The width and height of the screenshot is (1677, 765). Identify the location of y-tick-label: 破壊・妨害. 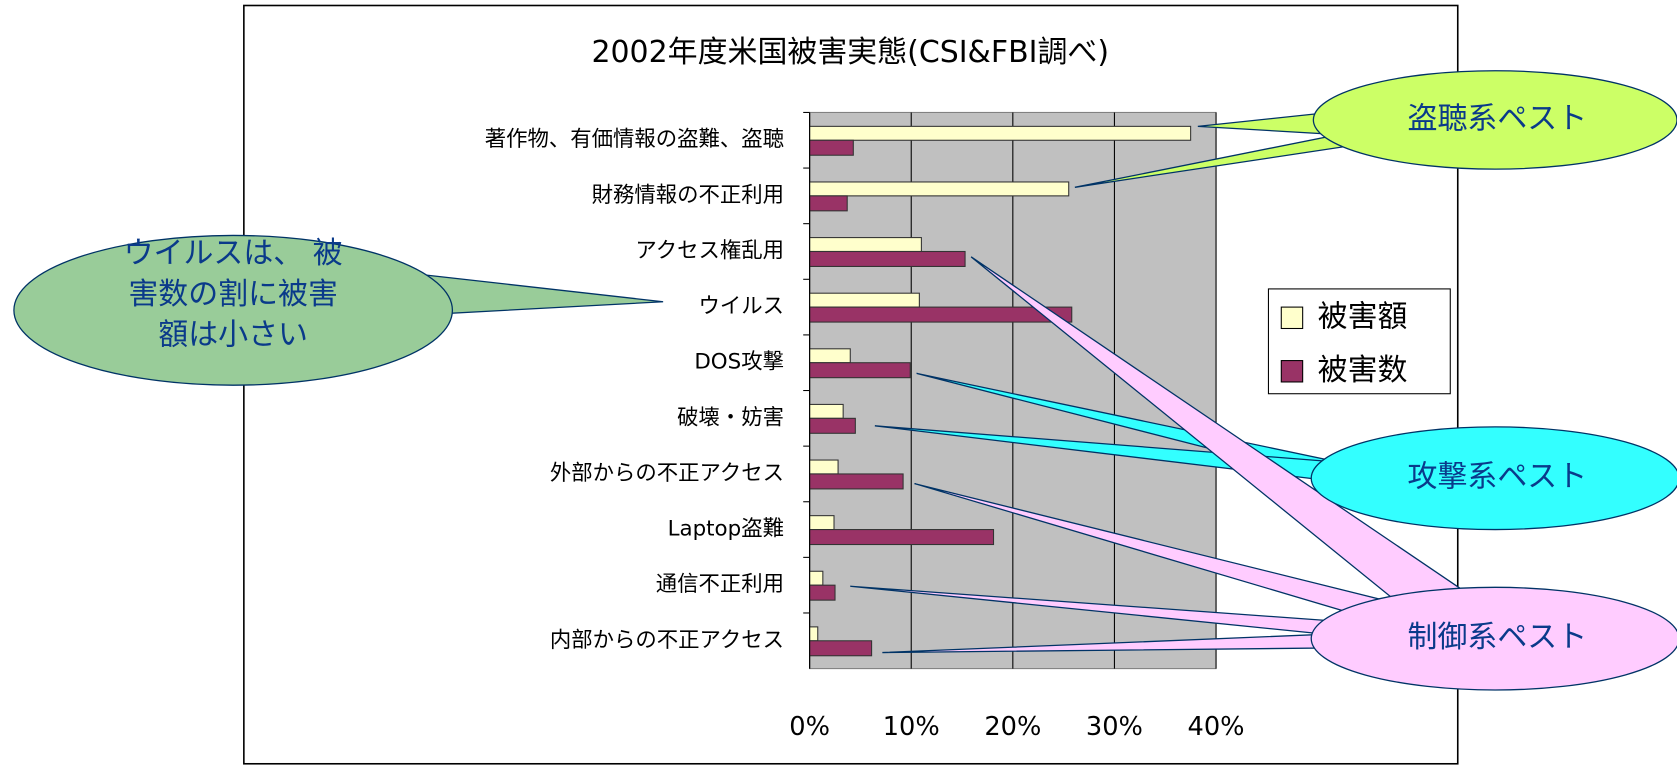
(730, 417).